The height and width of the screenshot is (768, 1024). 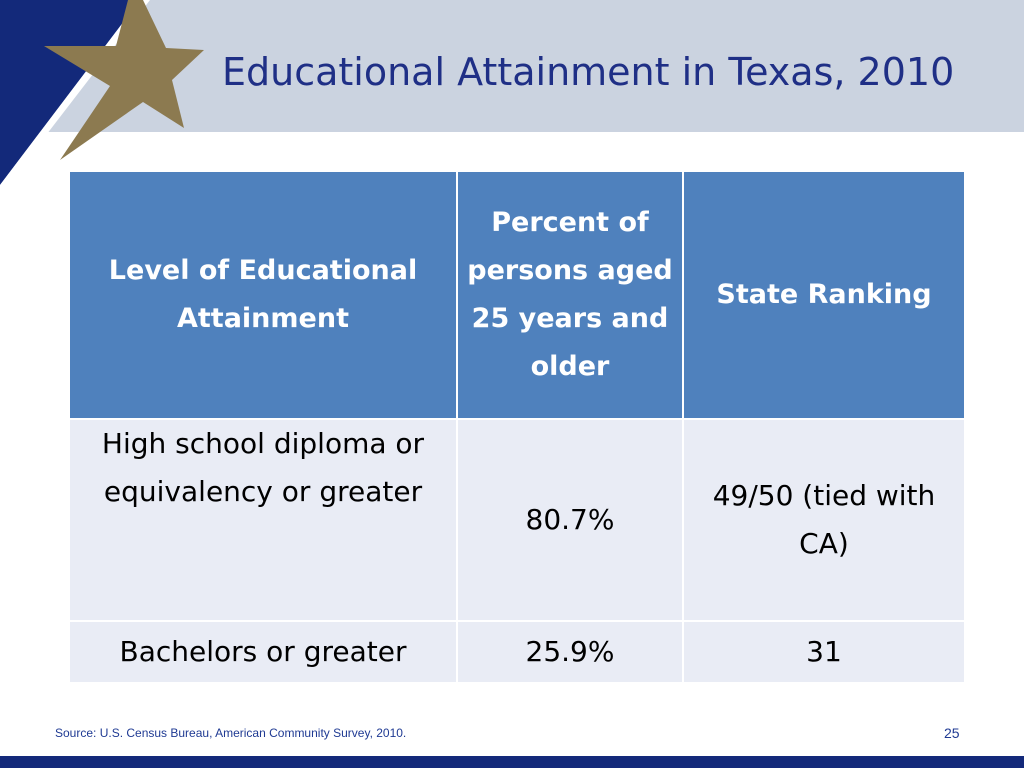 What do you see at coordinates (263, 652) in the screenshot?
I see `cell-level: Bachelors or greater` at bounding box center [263, 652].